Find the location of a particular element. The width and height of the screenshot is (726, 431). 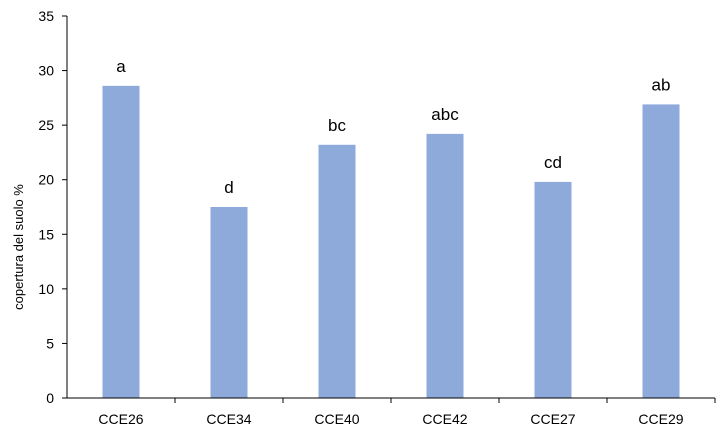

bar-significance-label: cd is located at coordinates (553, 162).